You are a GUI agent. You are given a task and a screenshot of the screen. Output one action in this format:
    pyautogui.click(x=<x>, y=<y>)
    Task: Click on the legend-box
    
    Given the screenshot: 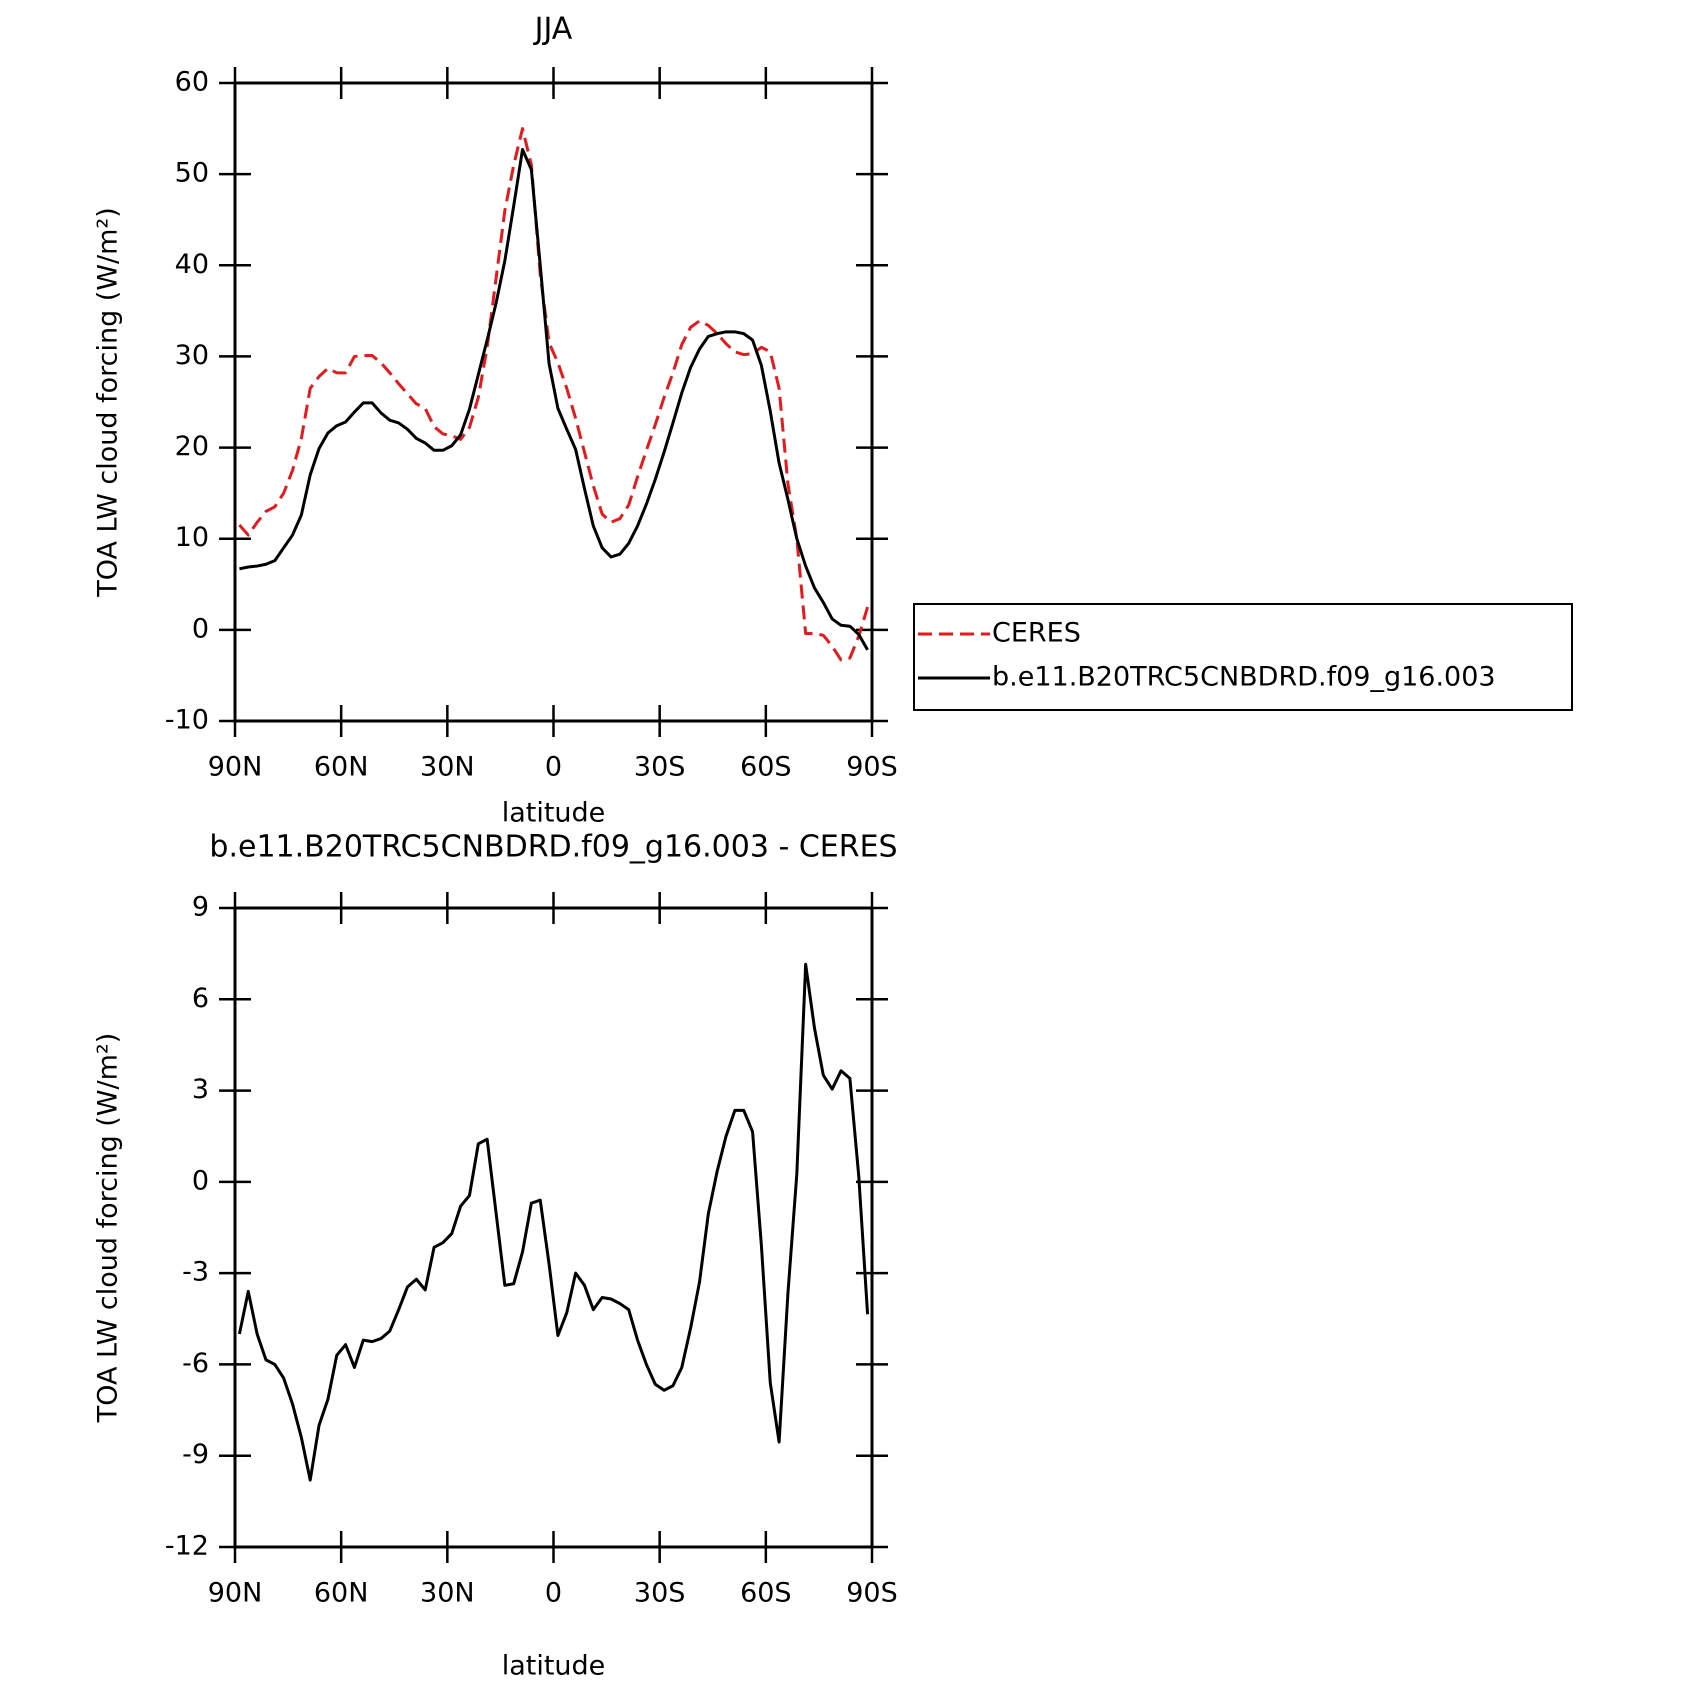 What is the action you would take?
    pyautogui.click(x=1243, y=657)
    